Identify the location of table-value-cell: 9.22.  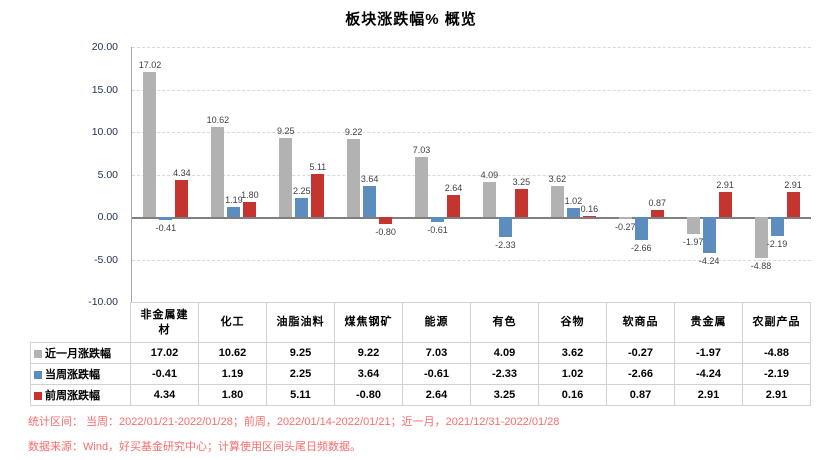
(368, 353).